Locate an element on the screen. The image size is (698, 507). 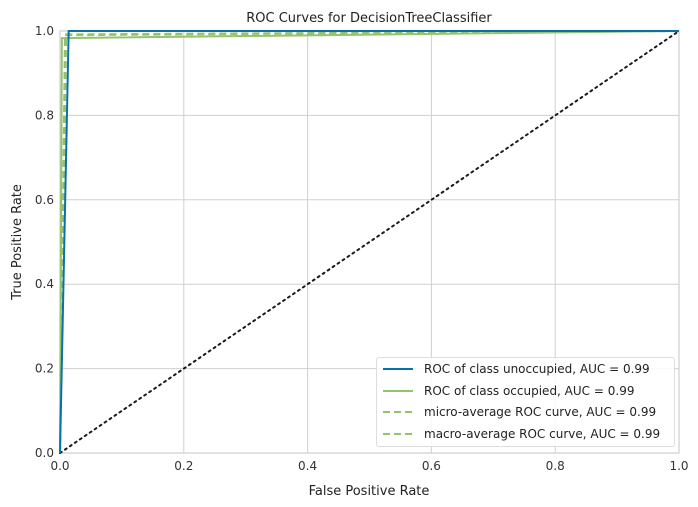
legend-item: macro-average ROC curve, AUC = 0.99 is located at coordinates (528, 434).